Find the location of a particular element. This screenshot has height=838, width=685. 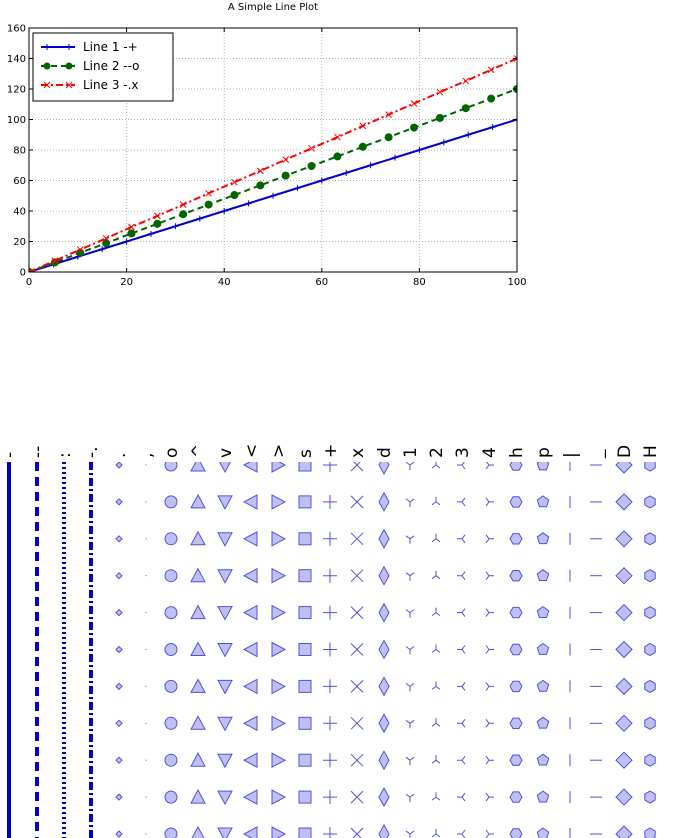

column-label: < is located at coordinates (252, 451).